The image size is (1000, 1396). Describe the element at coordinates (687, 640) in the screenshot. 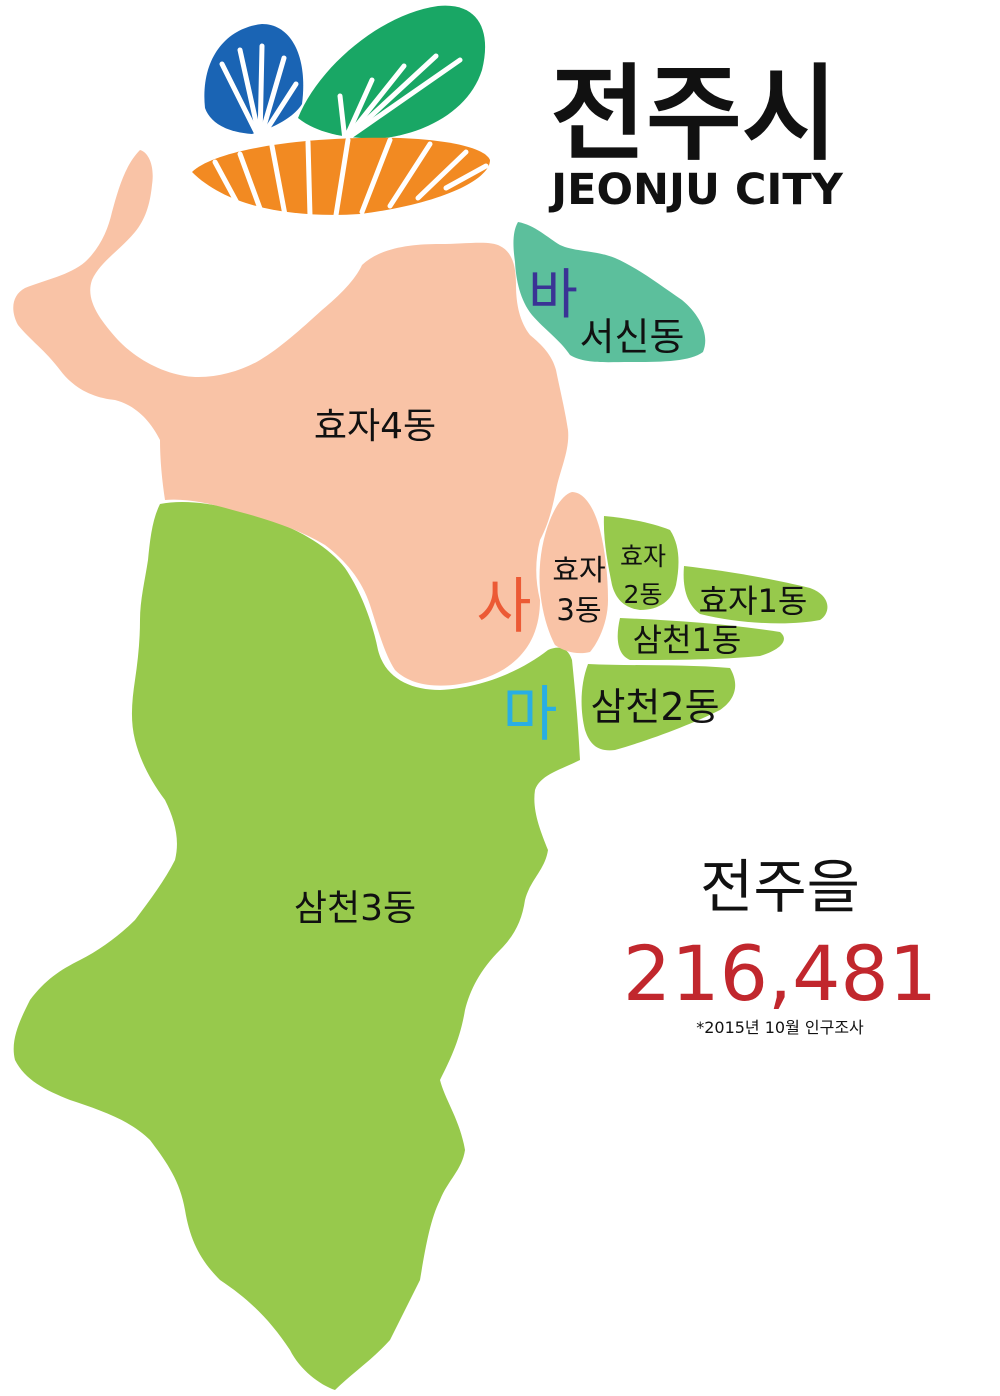

I see `label-samcheon1: 삼천1동` at that location.